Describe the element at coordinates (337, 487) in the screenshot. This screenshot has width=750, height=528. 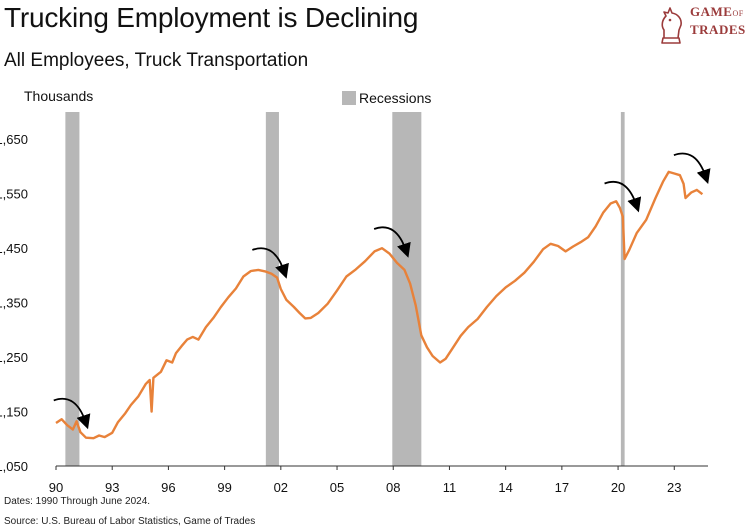
I see `x-tick-label: 05` at that location.